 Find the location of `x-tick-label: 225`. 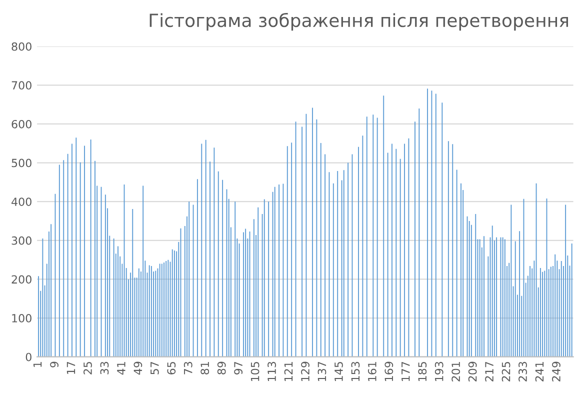

x-tick-label: 225 is located at coordinates (506, 372).